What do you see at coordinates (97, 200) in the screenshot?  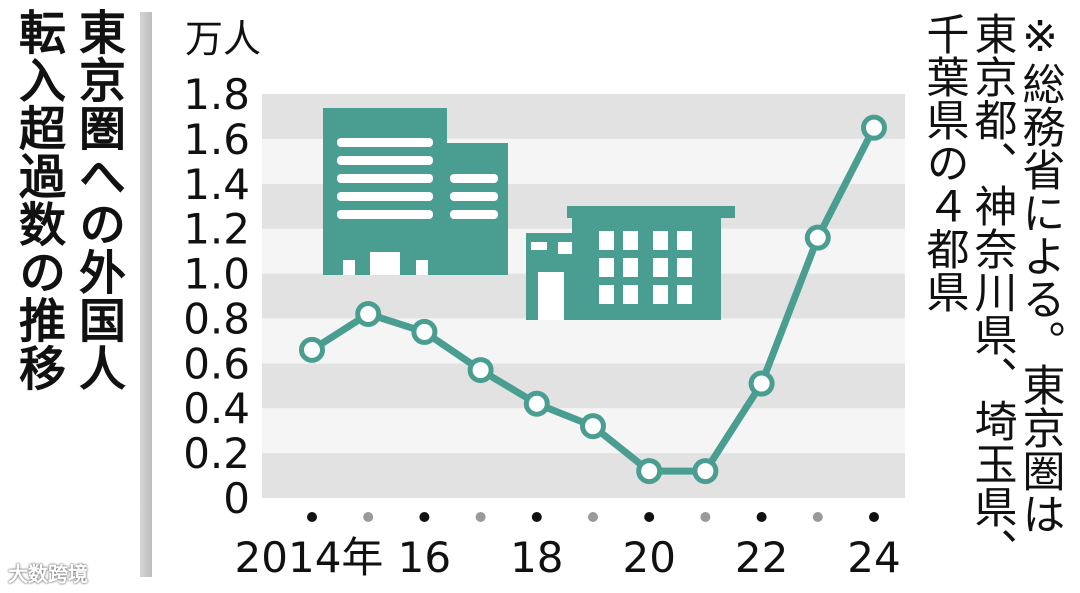 I see `chart-title-line-1: 東京圏への外国人` at bounding box center [97, 200].